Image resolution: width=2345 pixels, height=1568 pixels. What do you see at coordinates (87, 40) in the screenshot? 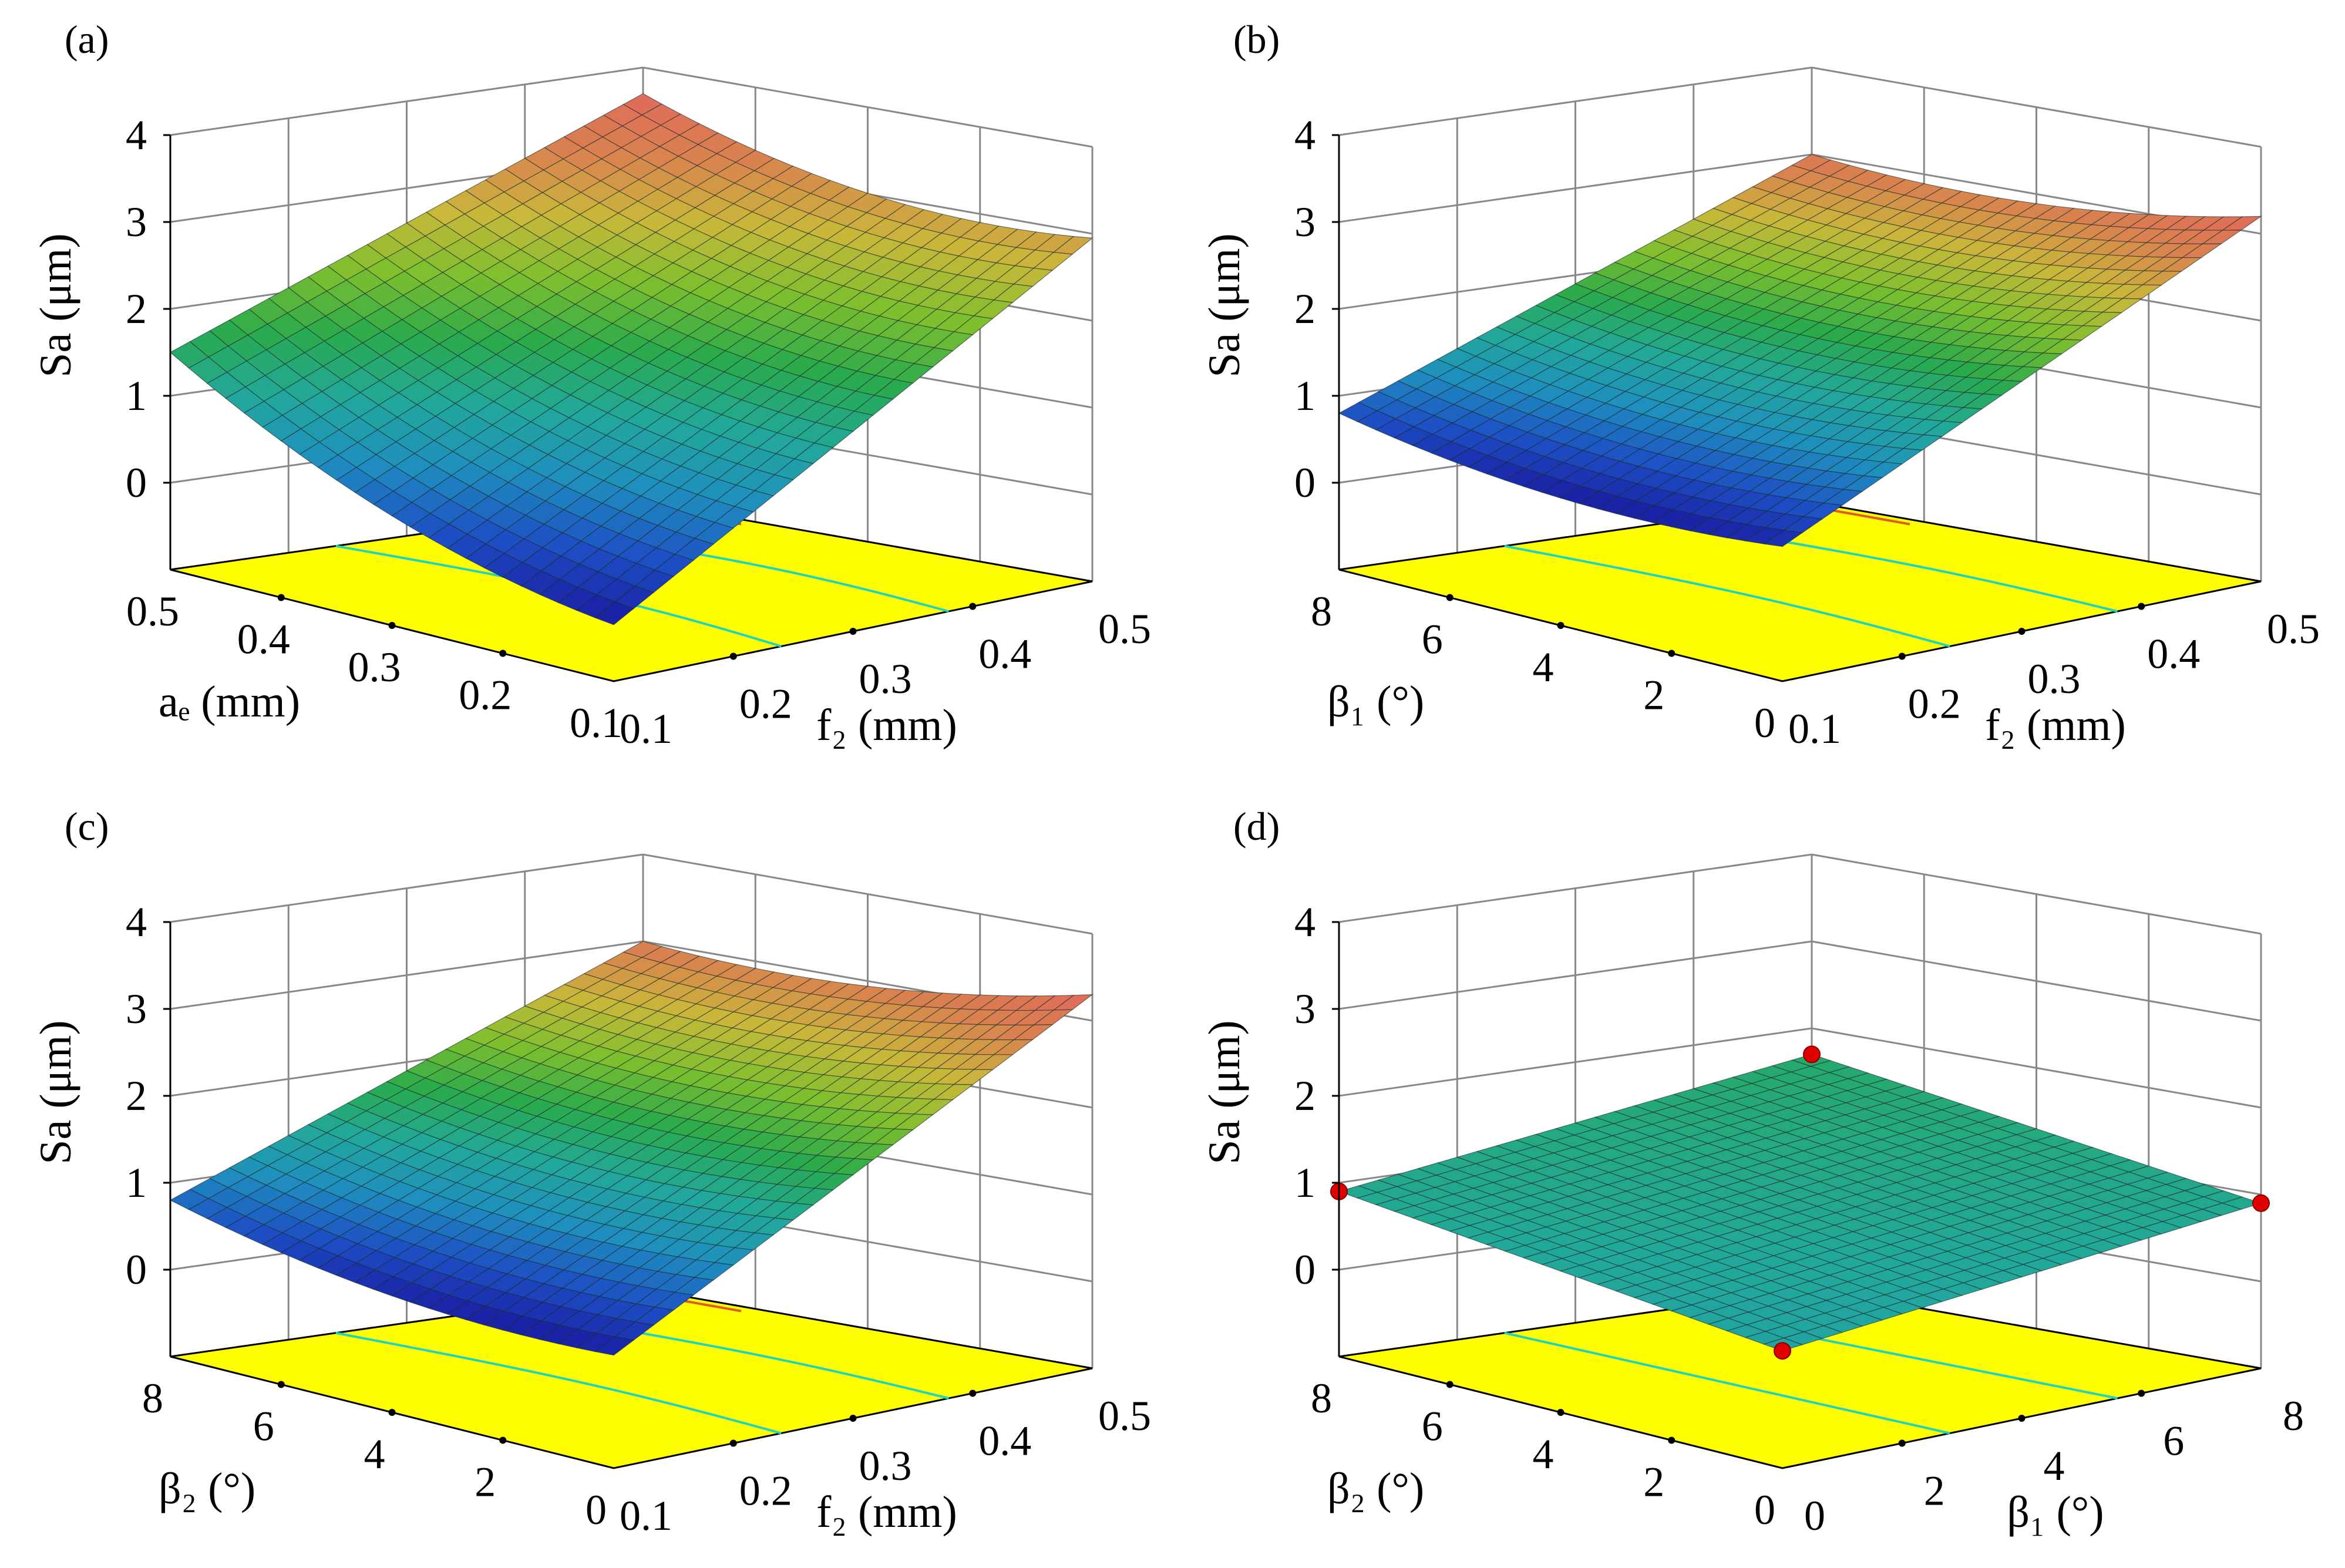
I see `panel-label: (a)` at bounding box center [87, 40].